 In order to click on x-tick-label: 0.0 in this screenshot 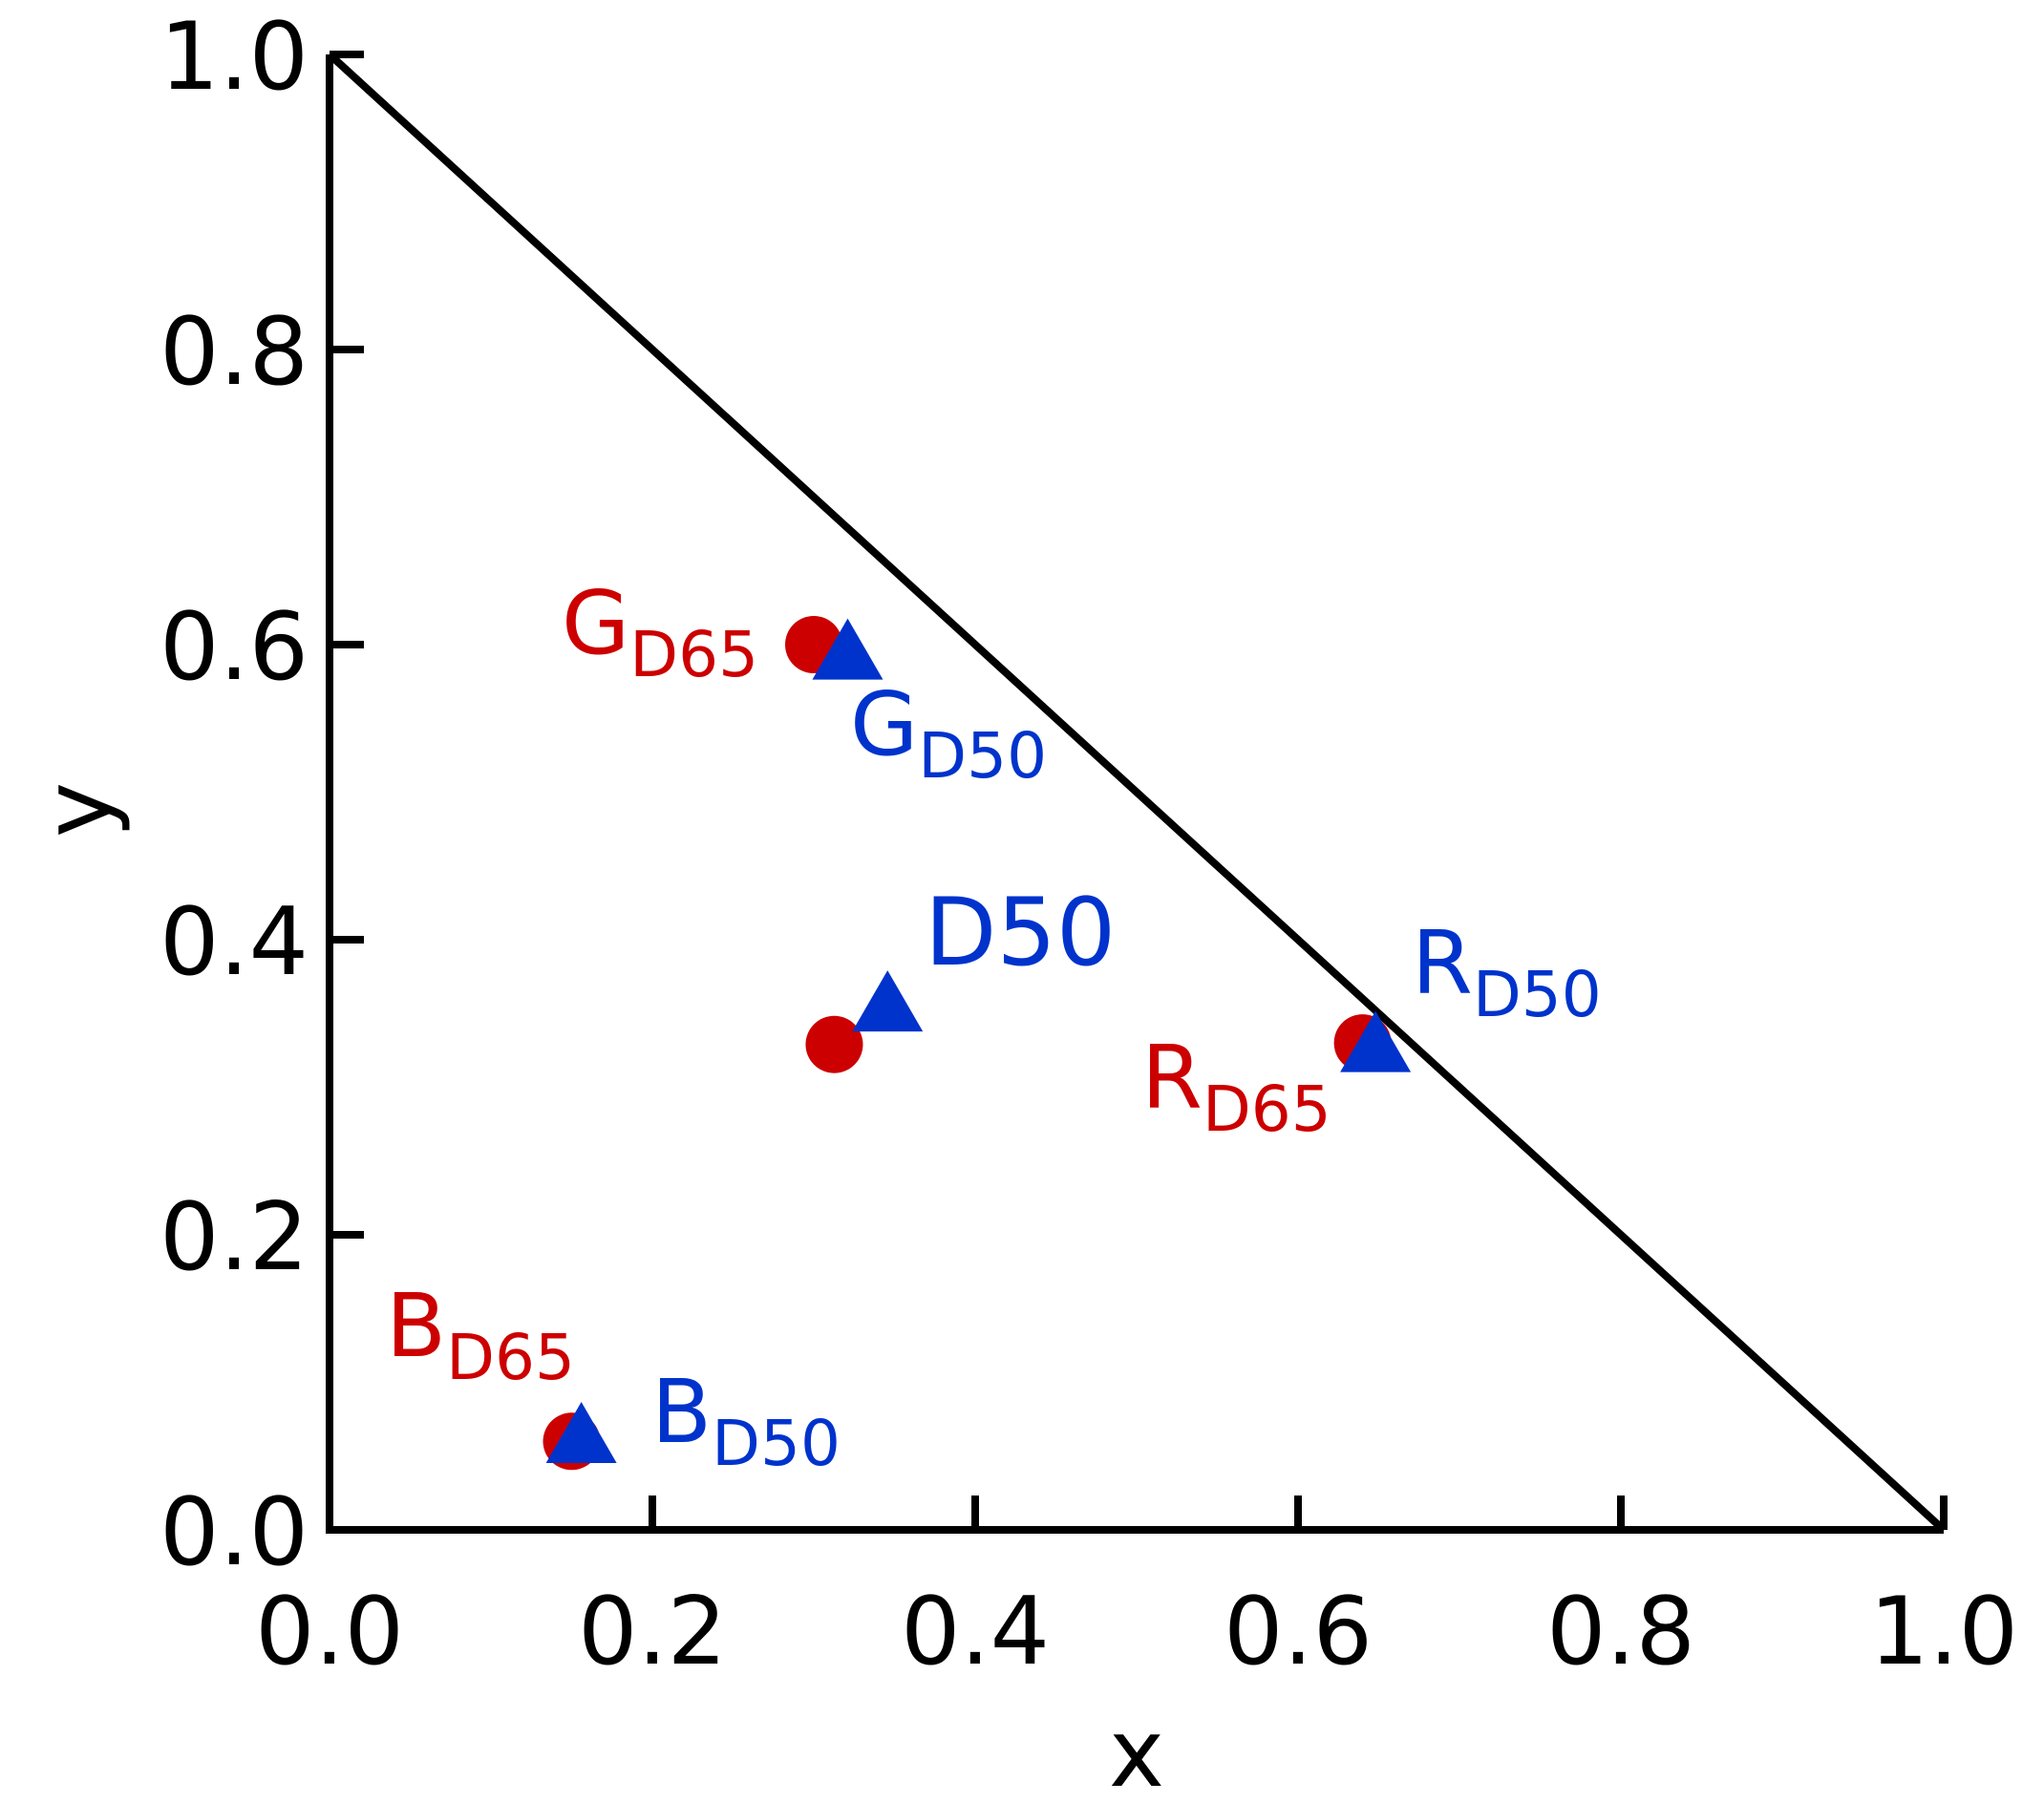, I will do `click(329, 1632)`.